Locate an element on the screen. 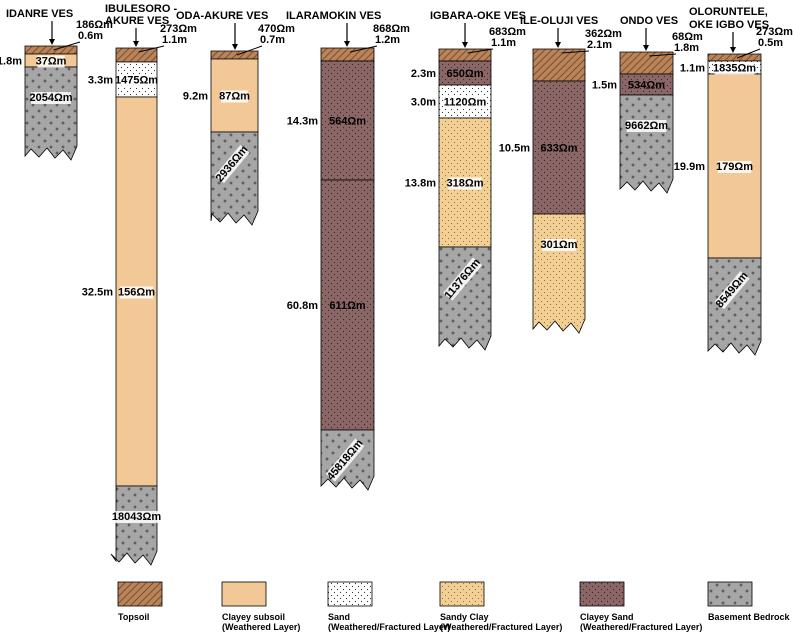  legend-item: Clayey subsoil(Weathered Layer) is located at coordinates (260, 606).